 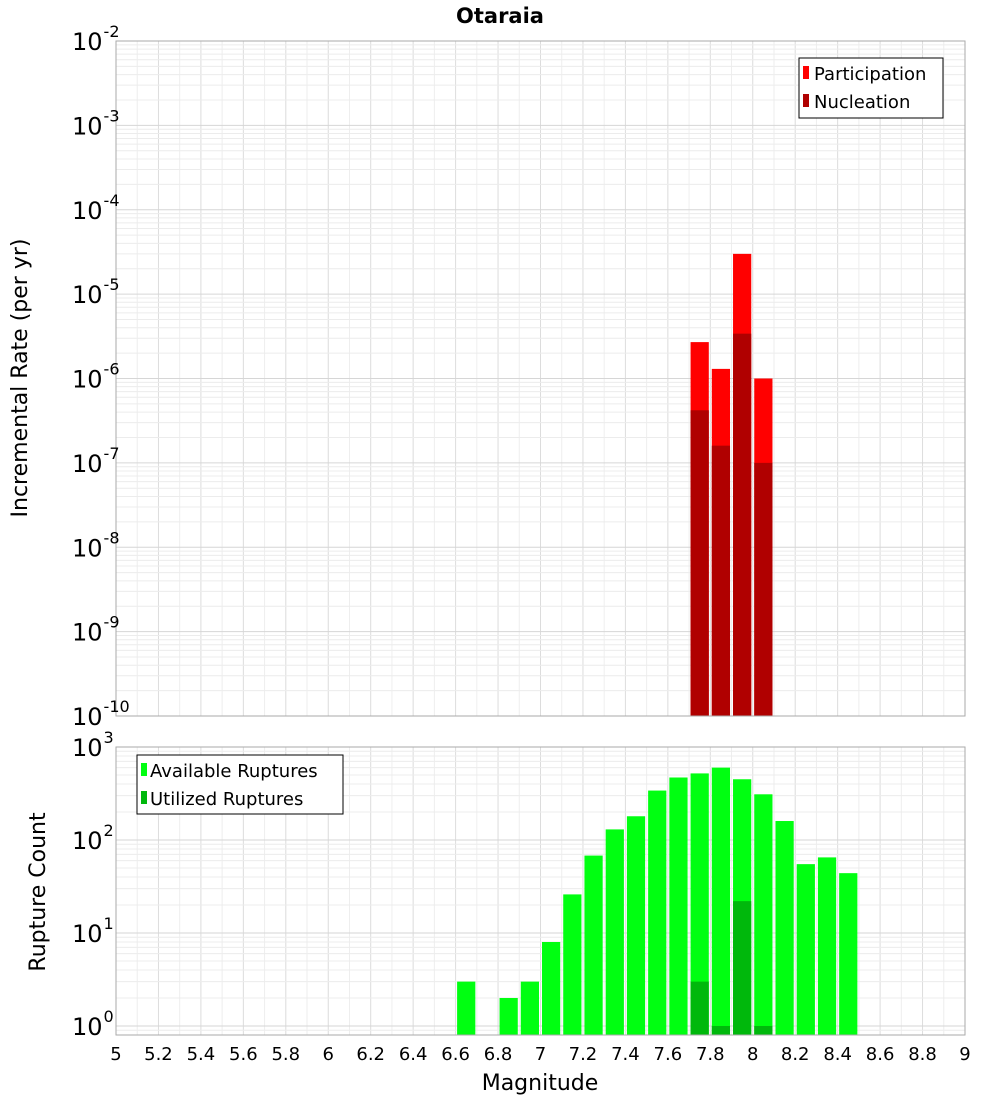 I want to click on top-y-tick-label: 10⁻⁶, so click(x=96, y=377).